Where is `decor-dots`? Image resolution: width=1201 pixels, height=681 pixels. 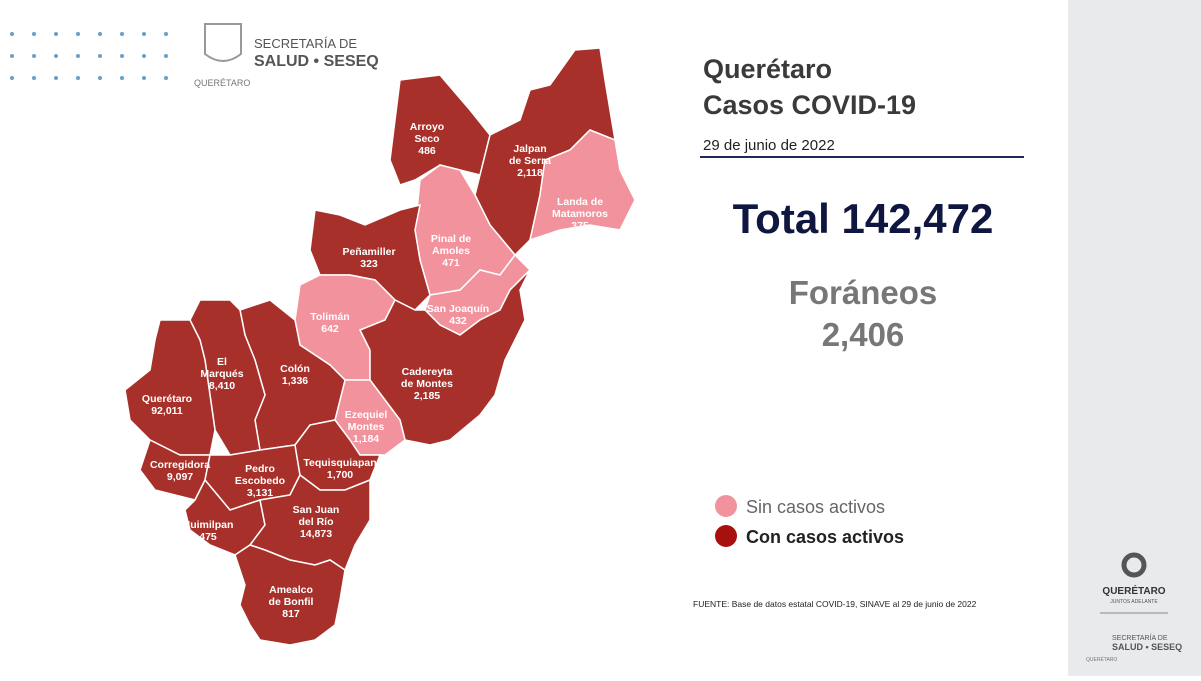 decor-dots is located at coordinates (89, 56).